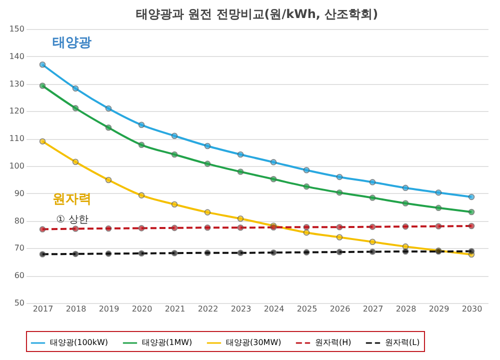  What do you see at coordinates (175, 309) in the screenshot?
I see `x-tick-label: 2021` at bounding box center [175, 309].